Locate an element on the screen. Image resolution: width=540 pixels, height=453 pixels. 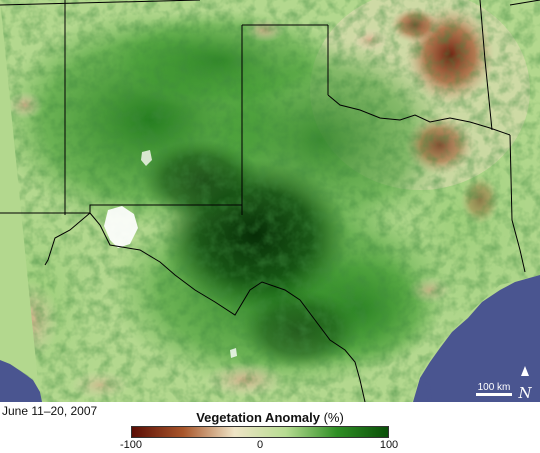
north-arrow-icon: N is located at coordinates (524, 384).